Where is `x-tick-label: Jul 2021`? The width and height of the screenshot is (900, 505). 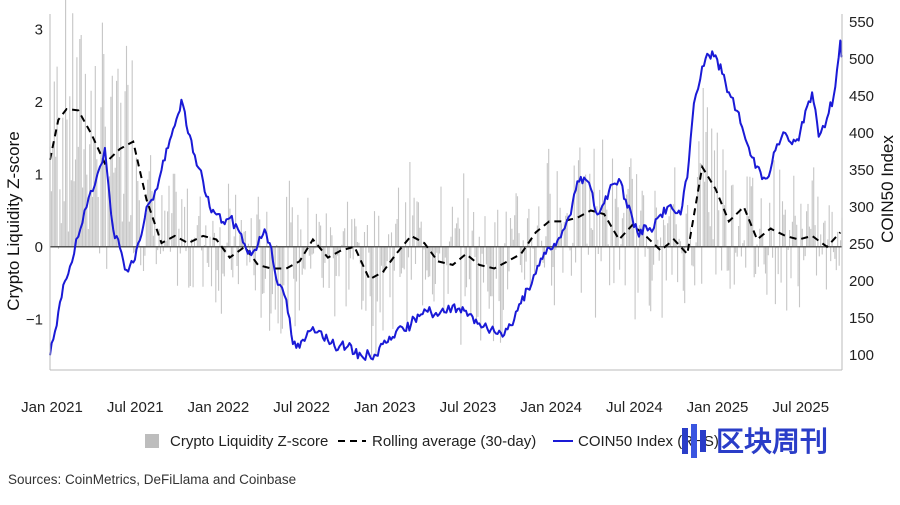 x-tick-label: Jul 2021 is located at coordinates (135, 407).